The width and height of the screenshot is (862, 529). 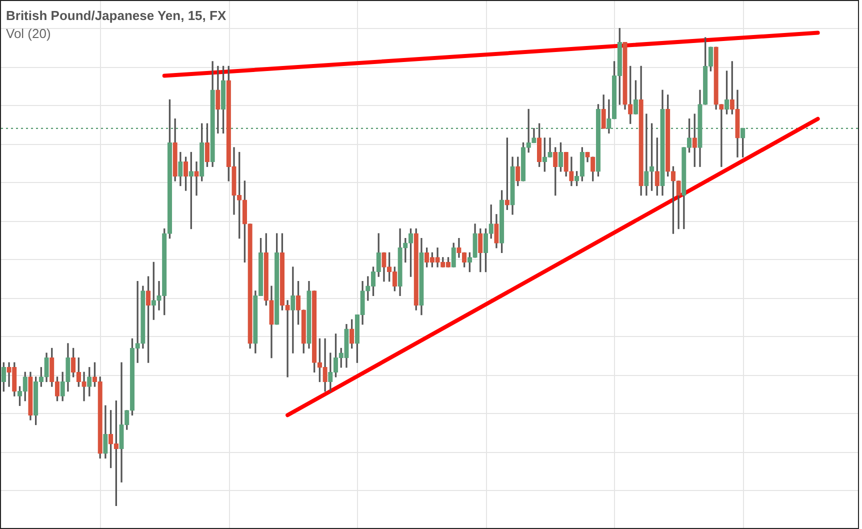 I want to click on chart-subtitle: Vol (20), so click(x=28, y=33).